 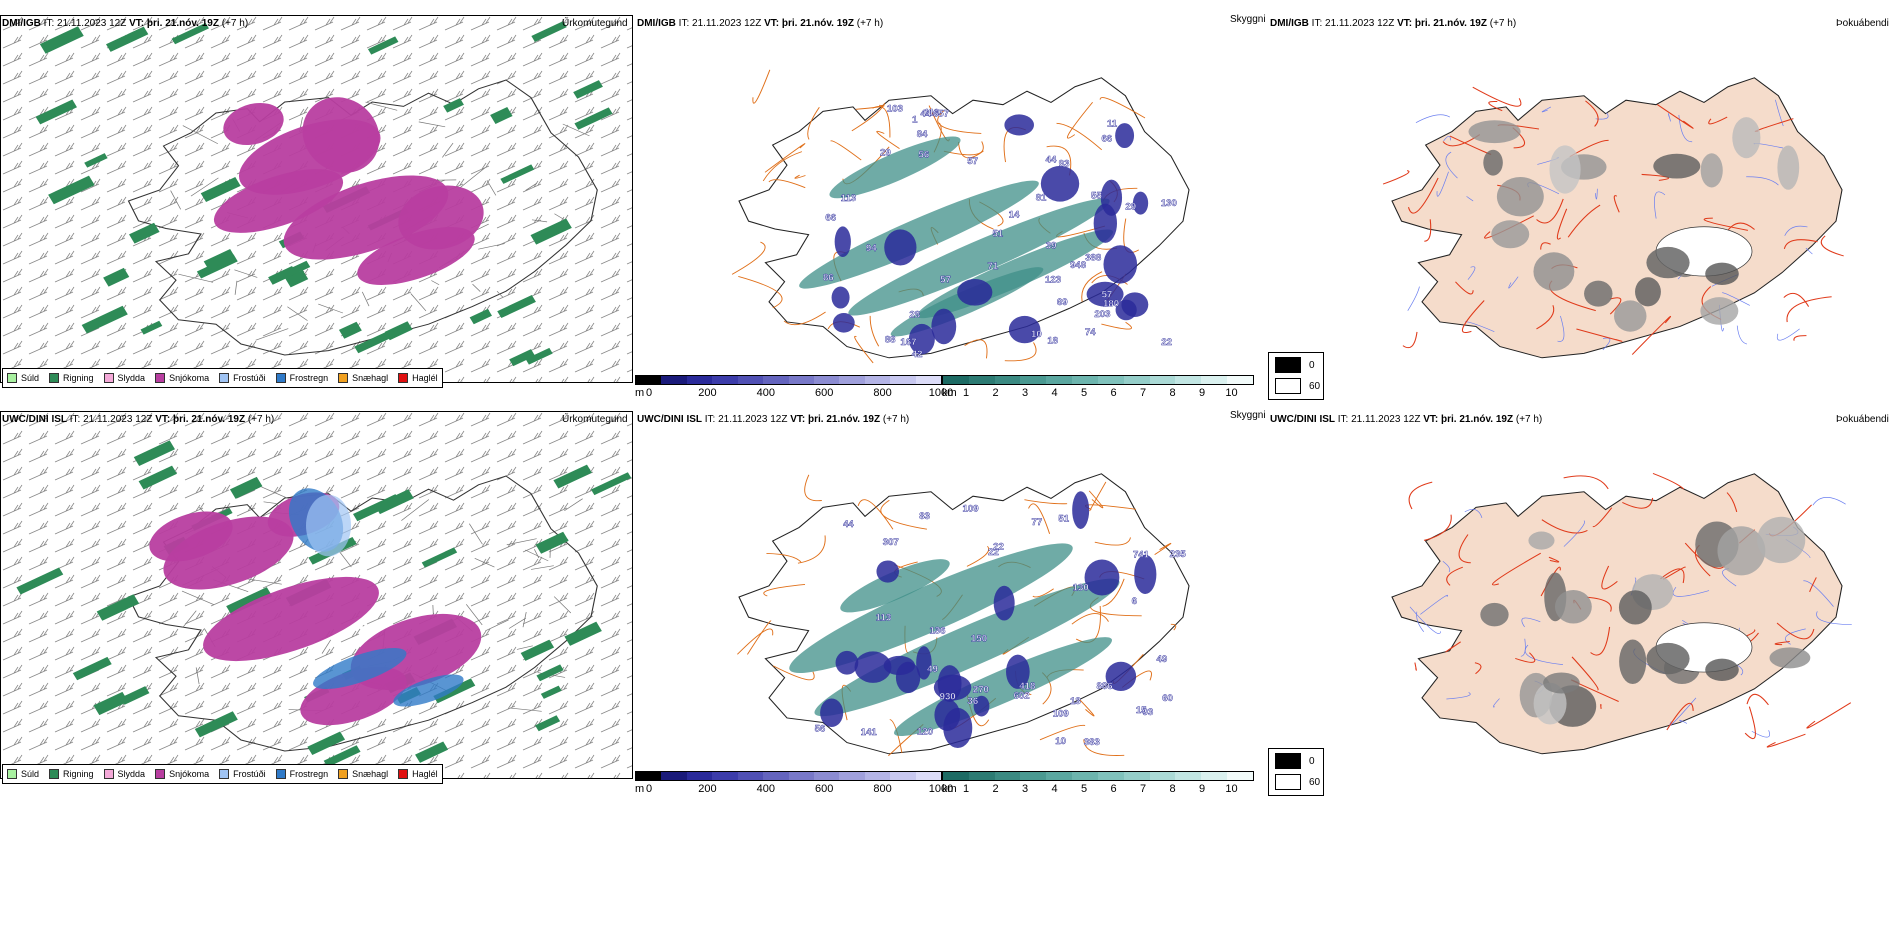 What do you see at coordinates (1312, 365) in the screenshot?
I see `fog-legend-label: 0` at bounding box center [1312, 365].